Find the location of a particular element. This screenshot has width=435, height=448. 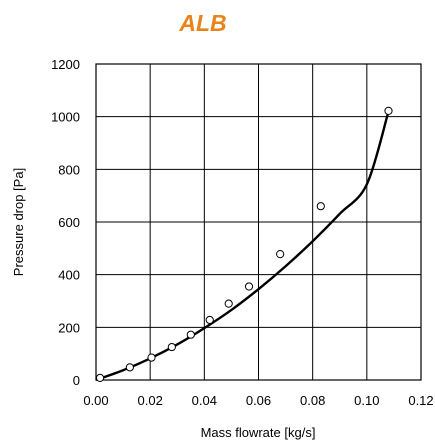

x-axis-ticks: 0.00 0.02 0.04 0.06 0.08 0.10 0.12 is located at coordinates (258, 400).